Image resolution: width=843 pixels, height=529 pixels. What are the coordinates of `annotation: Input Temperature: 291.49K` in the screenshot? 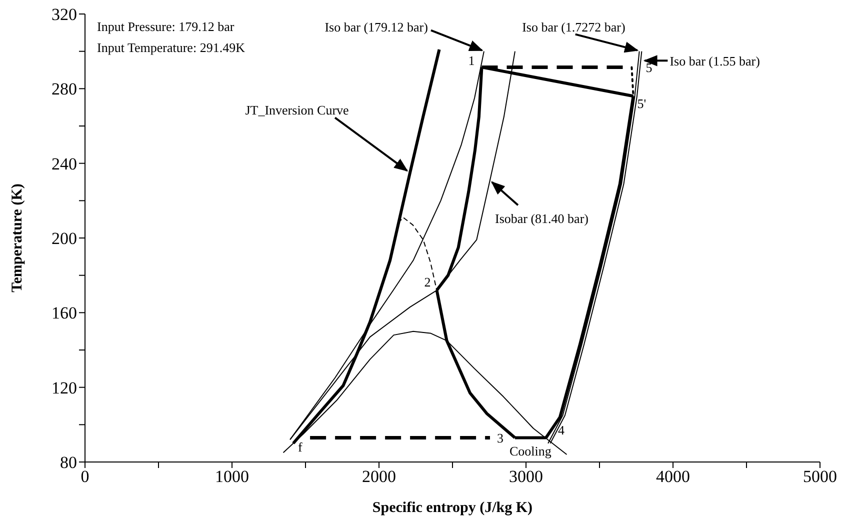 It's located at (171, 47).